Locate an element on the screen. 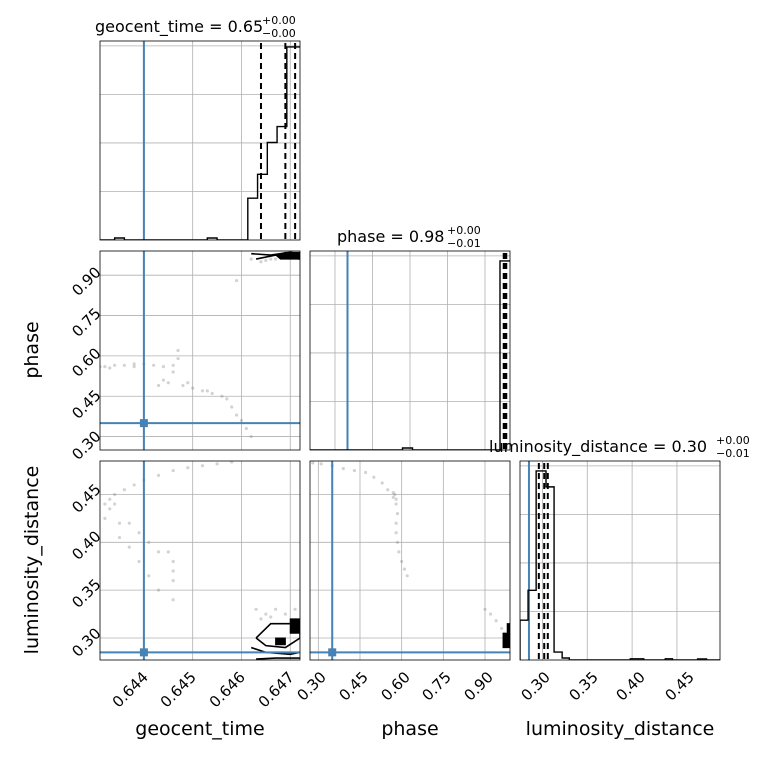 The image size is (760, 760). x-tick-label: 0.647 is located at coordinates (276, 689).